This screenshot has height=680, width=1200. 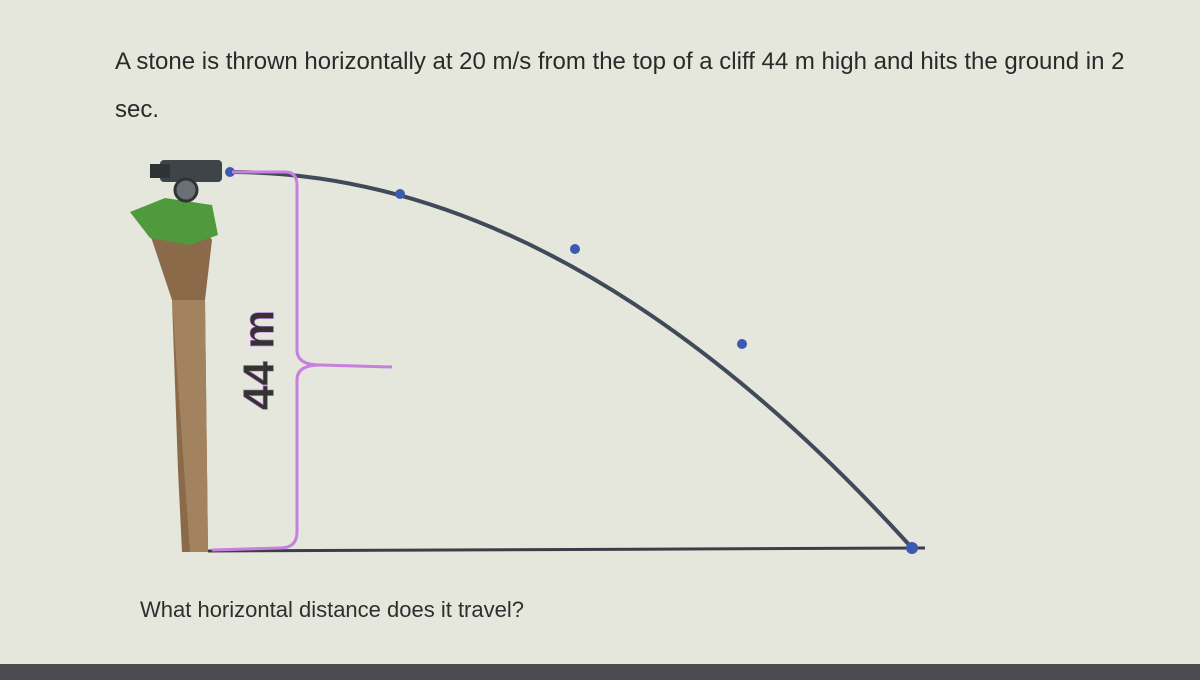 I want to click on bracket-tick, so click(x=356, y=366).